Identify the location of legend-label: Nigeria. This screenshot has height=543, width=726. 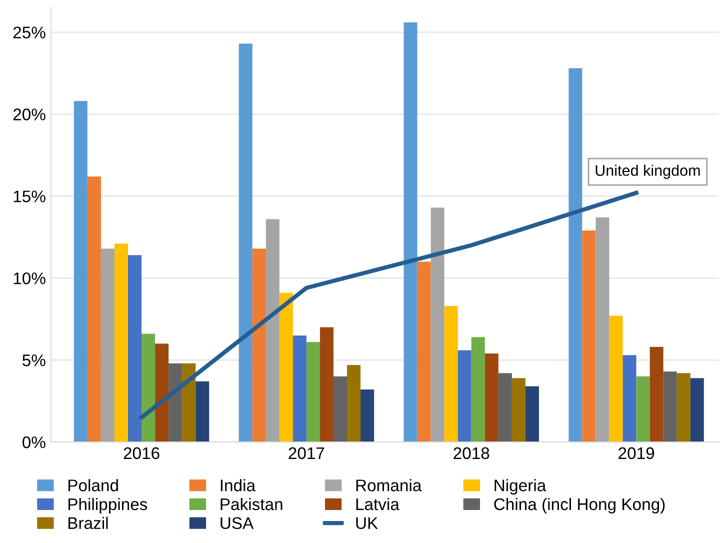
(520, 487).